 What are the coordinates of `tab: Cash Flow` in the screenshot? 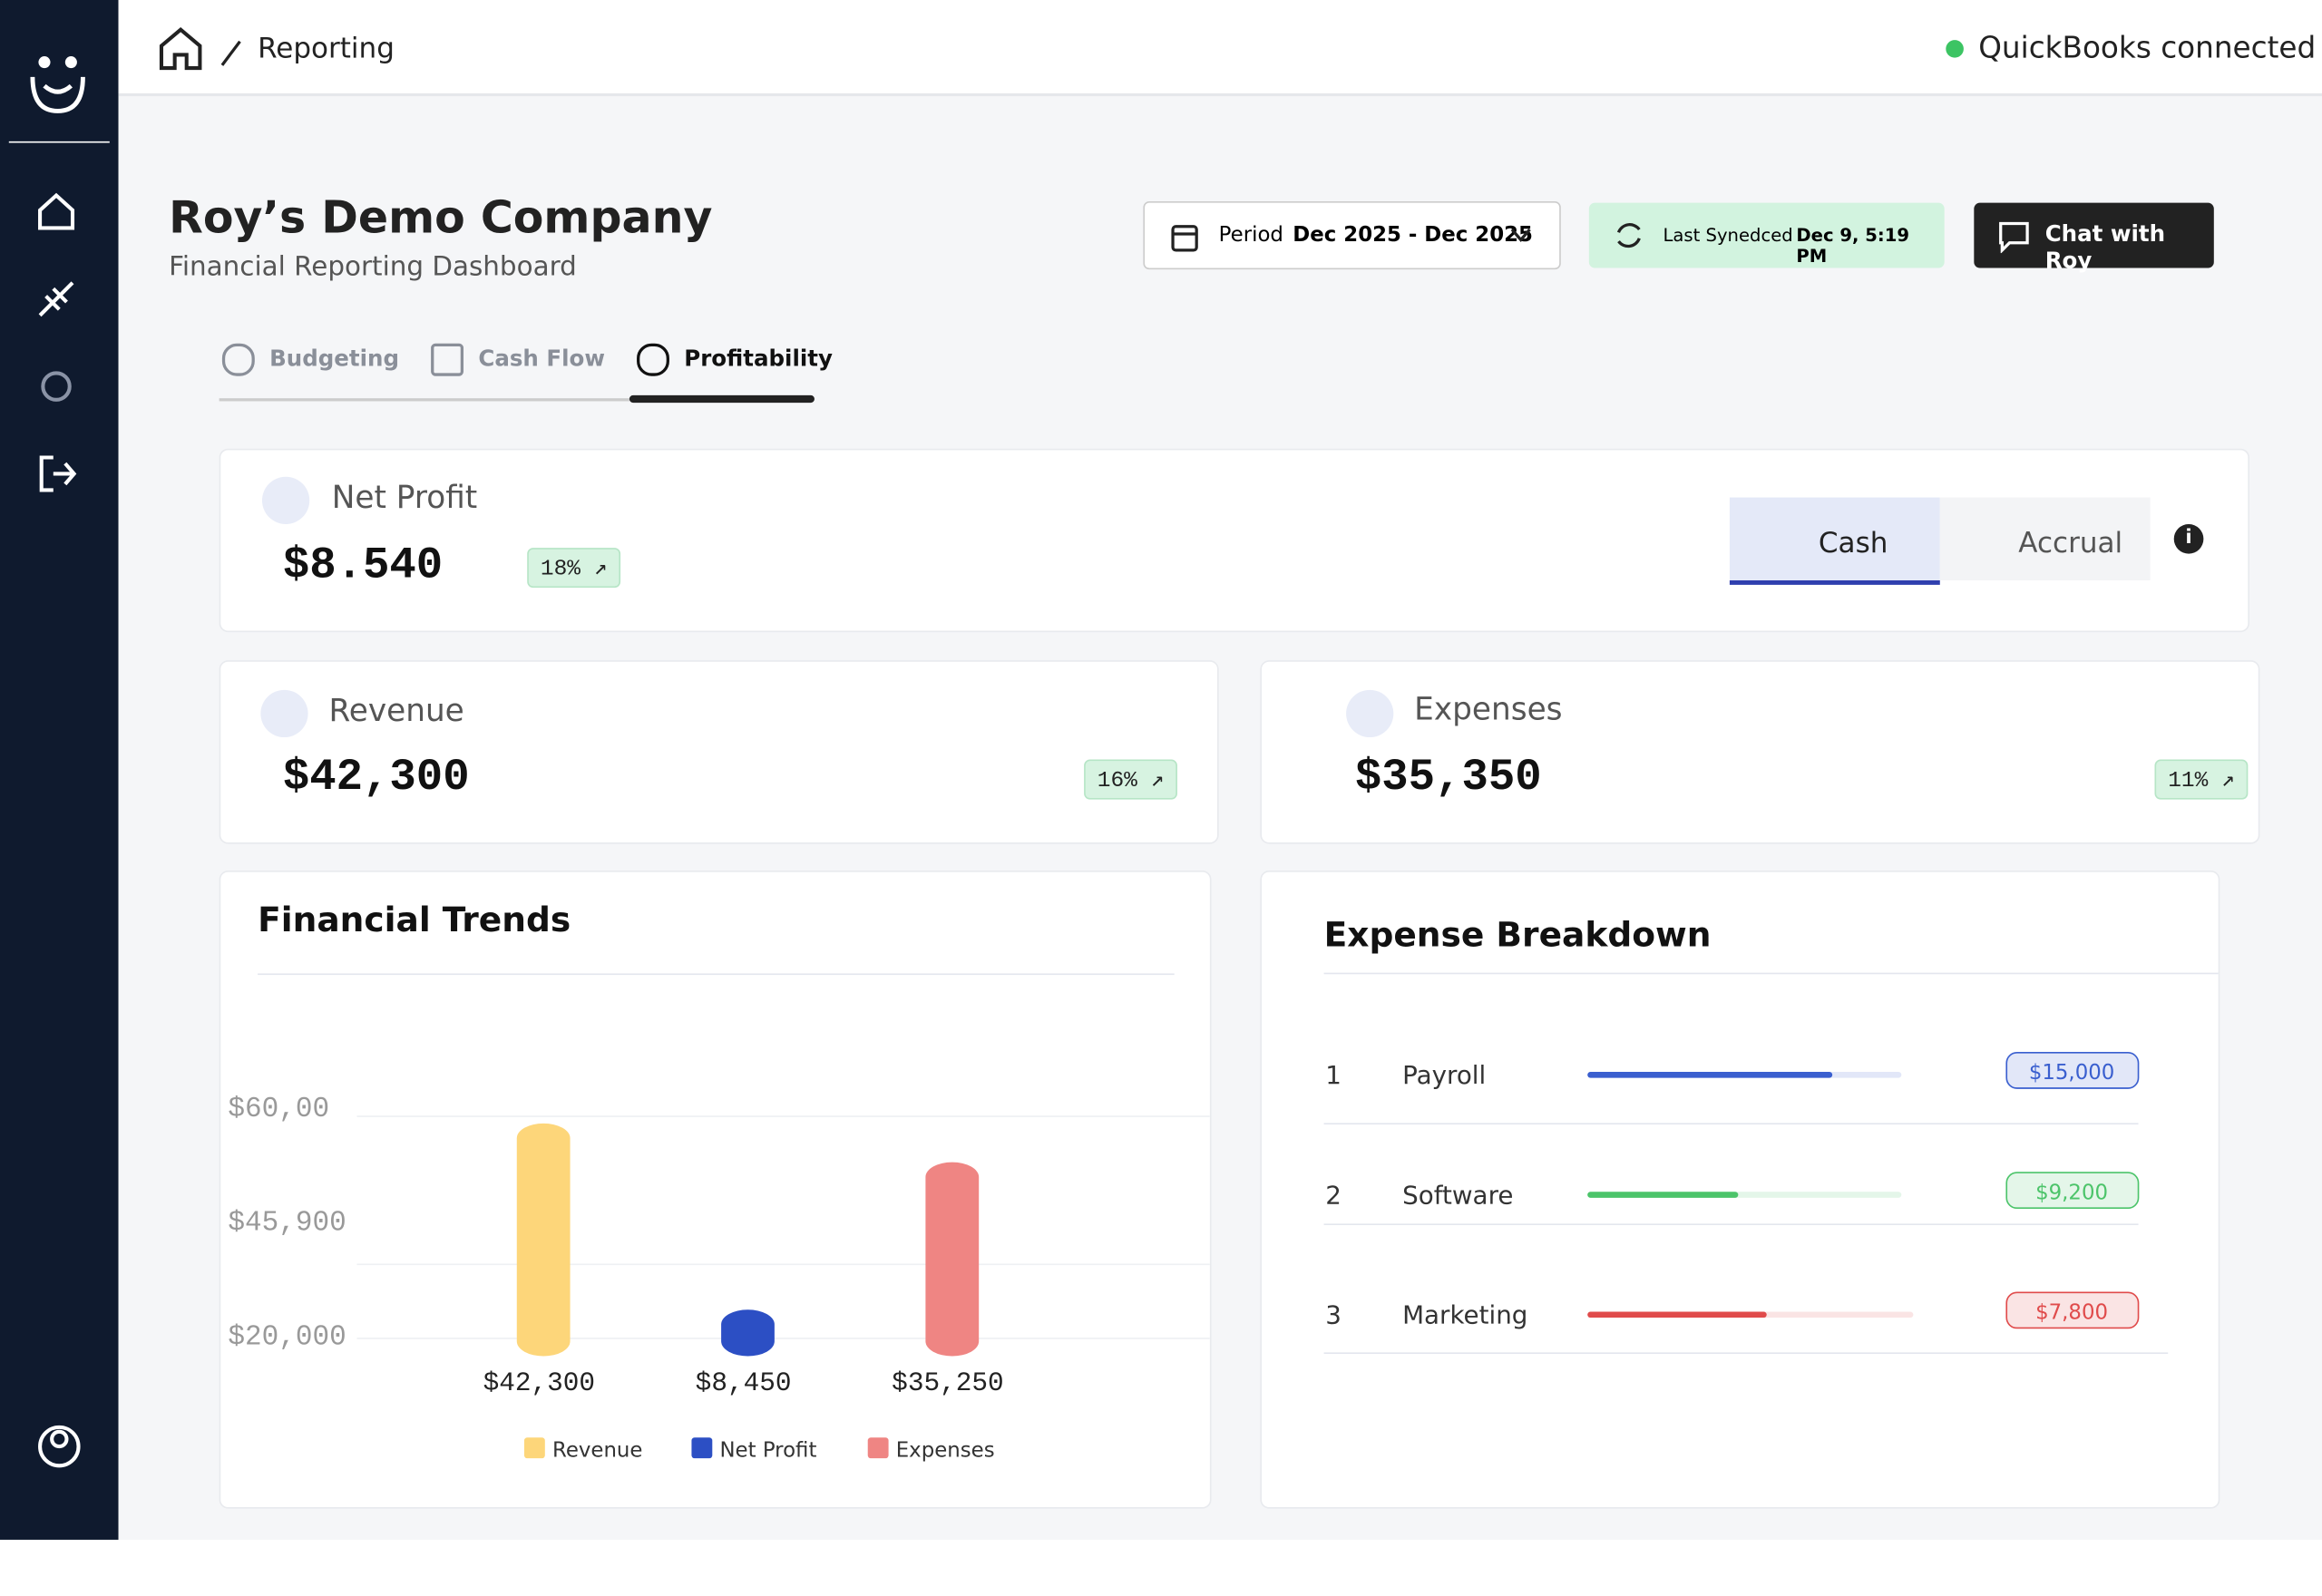 It's located at (541, 358).